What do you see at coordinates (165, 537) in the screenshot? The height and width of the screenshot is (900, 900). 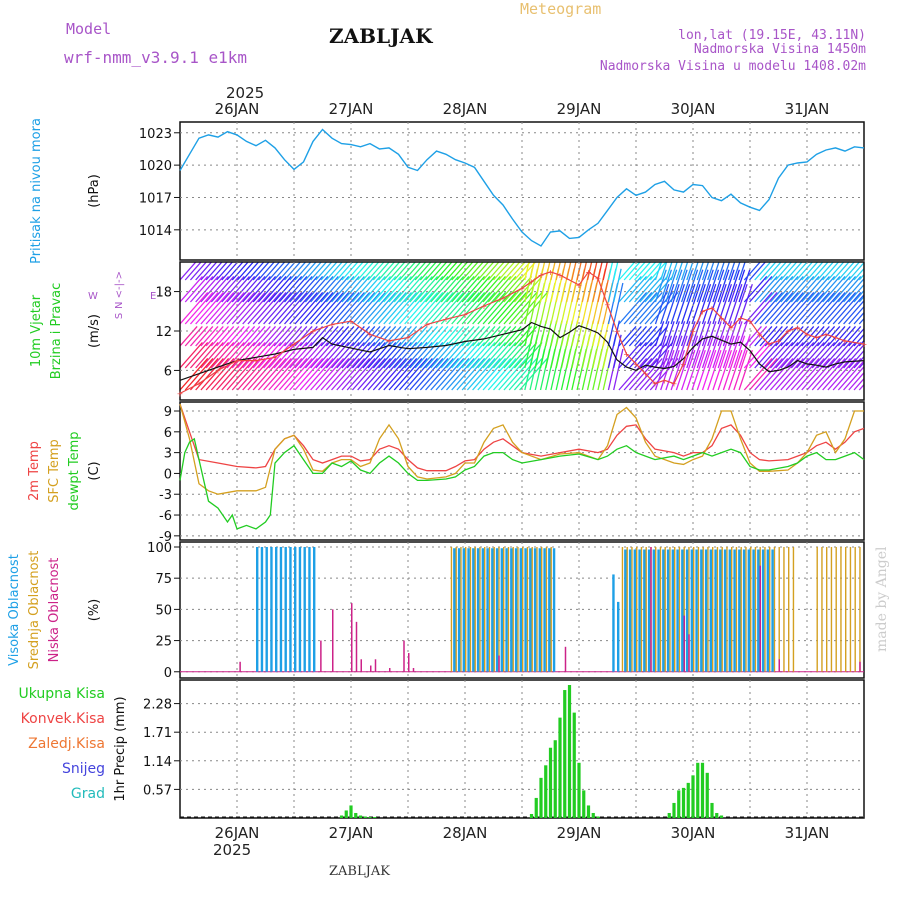 I see `y-tick-label: -9` at bounding box center [165, 537].